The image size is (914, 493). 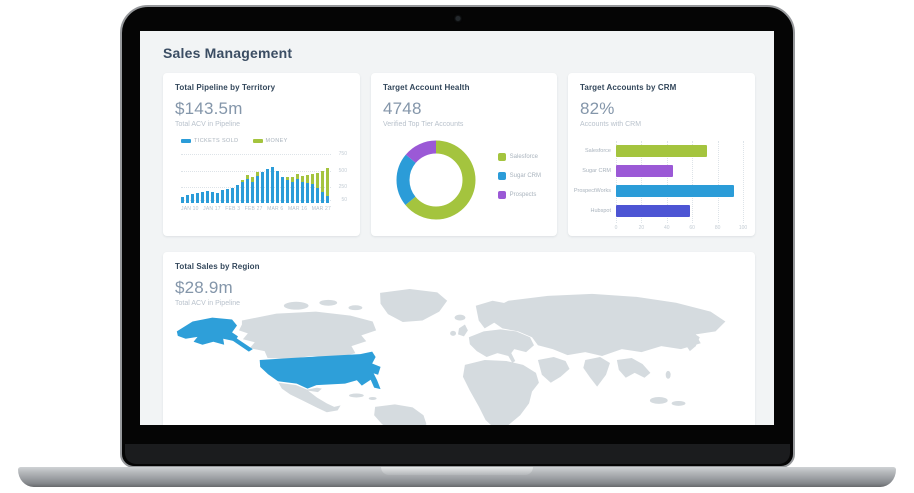 What do you see at coordinates (400, 414) in the screenshot?
I see `map-region-south-america` at bounding box center [400, 414].